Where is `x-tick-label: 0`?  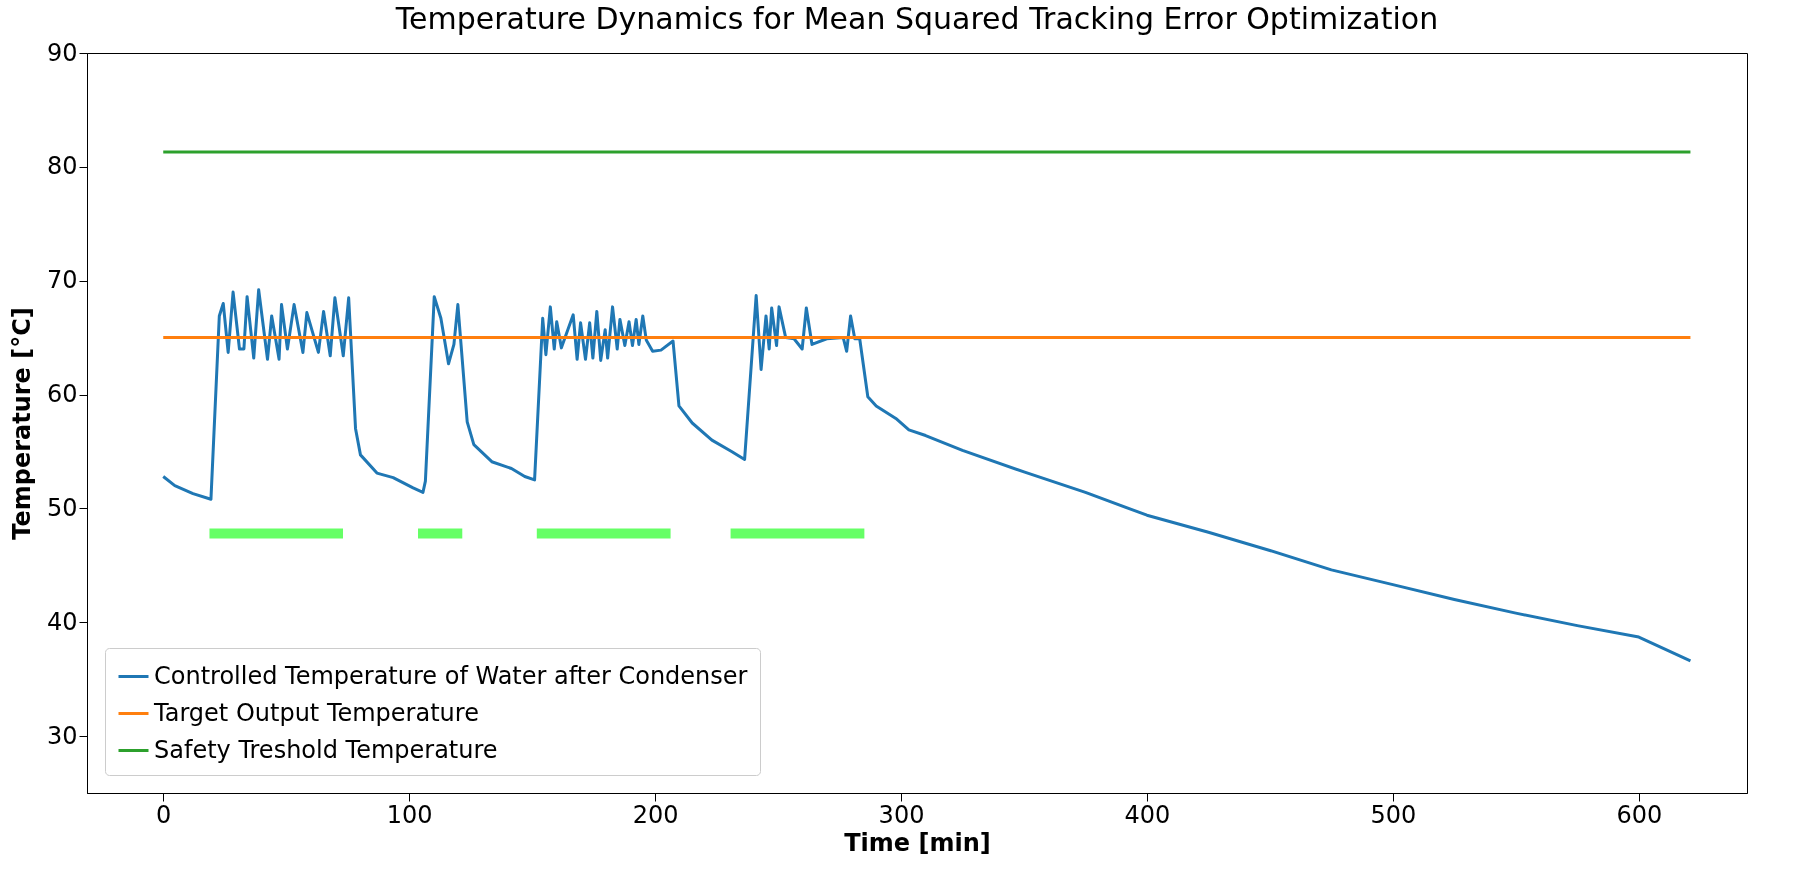 x-tick-label: 0 is located at coordinates (164, 814).